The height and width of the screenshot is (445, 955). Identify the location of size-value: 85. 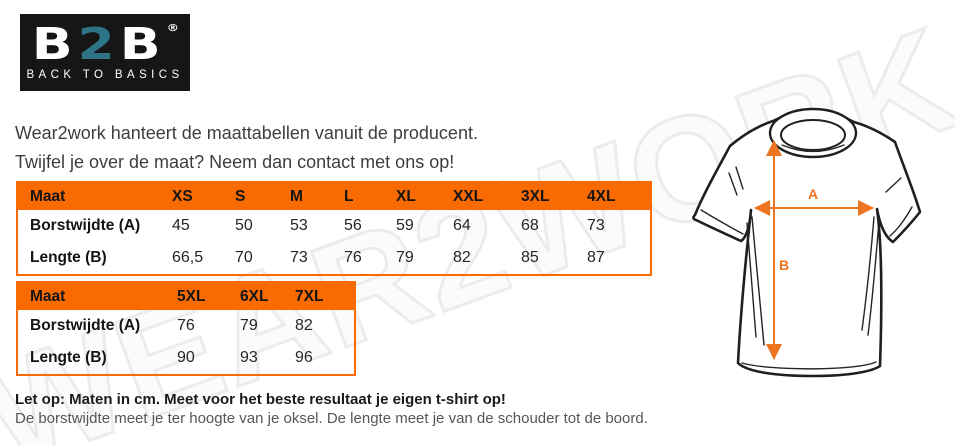
(530, 257).